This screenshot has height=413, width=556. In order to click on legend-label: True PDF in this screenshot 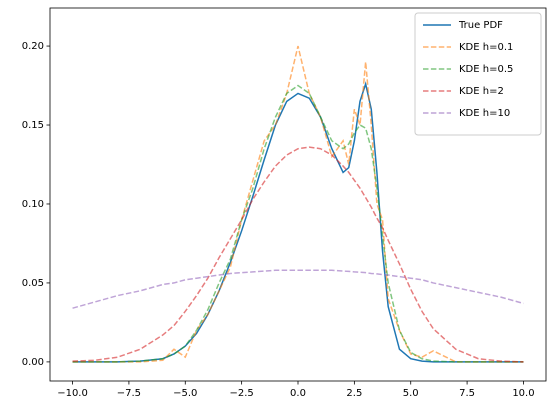, I will do `click(480, 25)`.